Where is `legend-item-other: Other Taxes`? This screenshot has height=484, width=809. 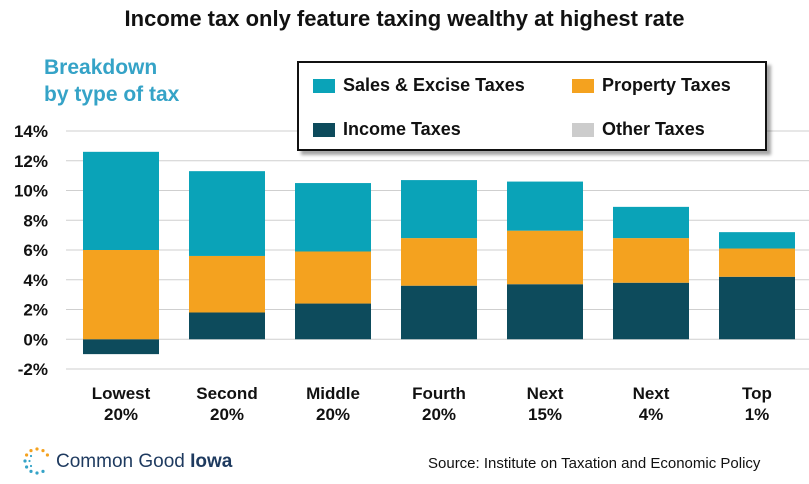
legend-item-other: Other Taxes is located at coordinates (638, 129).